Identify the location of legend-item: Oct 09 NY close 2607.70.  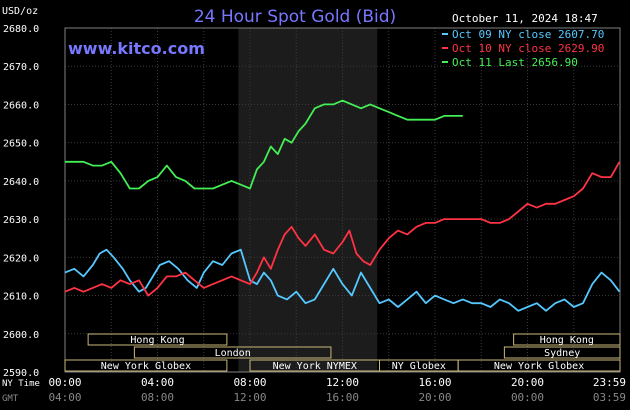
(528, 34).